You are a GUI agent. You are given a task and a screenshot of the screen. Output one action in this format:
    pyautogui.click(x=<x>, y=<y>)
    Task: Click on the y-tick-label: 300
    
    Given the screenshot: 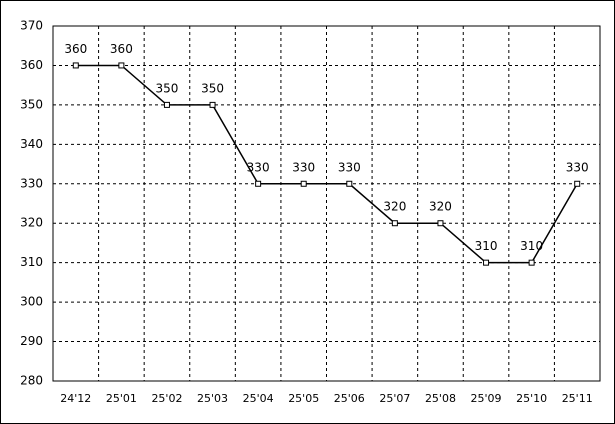 What is the action you would take?
    pyautogui.click(x=31, y=302)
    